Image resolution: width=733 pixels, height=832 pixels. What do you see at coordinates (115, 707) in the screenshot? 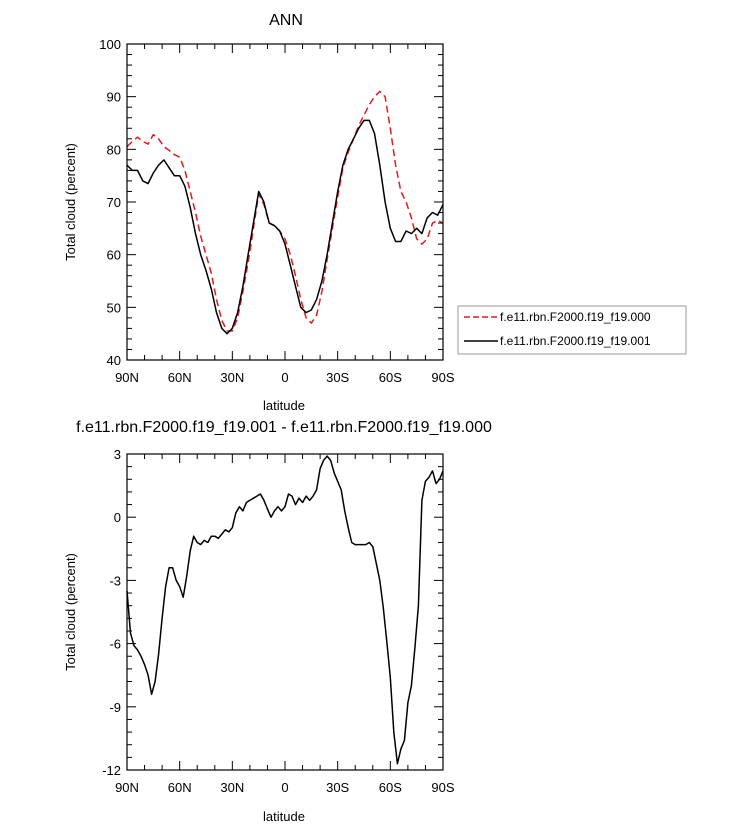
I see `bottom-y-tick-label: -9` at bounding box center [115, 707].